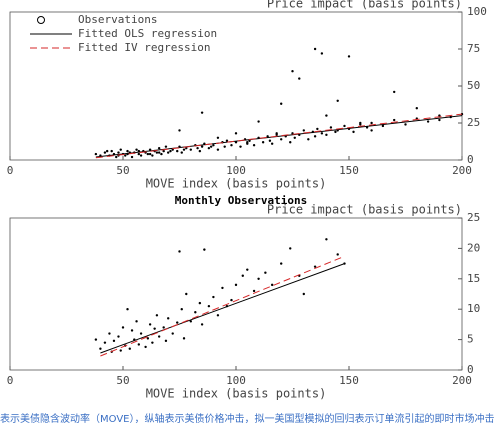 The height and width of the screenshot is (425, 496). What do you see at coordinates (241, 200) in the screenshot?
I see `chart-title: Monthly Observations` at bounding box center [241, 200].